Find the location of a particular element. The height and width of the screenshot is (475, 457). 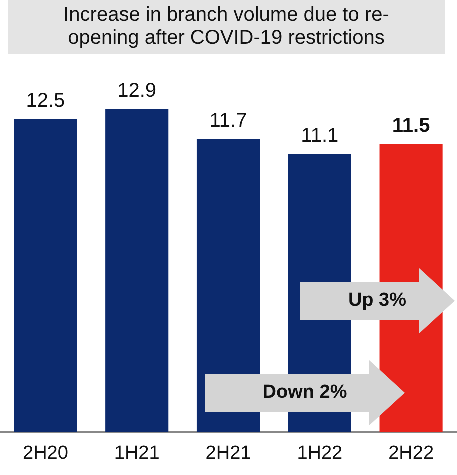

data-label: 12.9 is located at coordinates (137, 91).